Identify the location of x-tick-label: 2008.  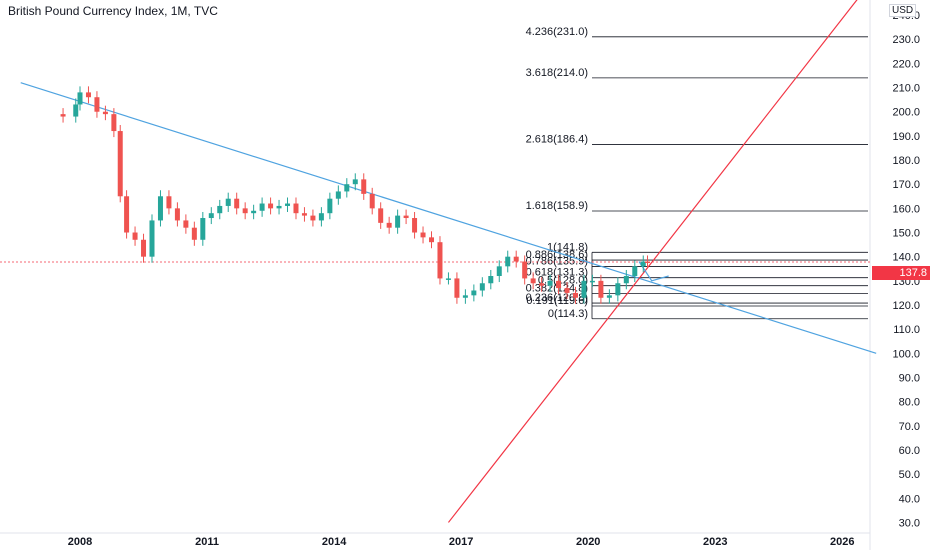
(80, 542).